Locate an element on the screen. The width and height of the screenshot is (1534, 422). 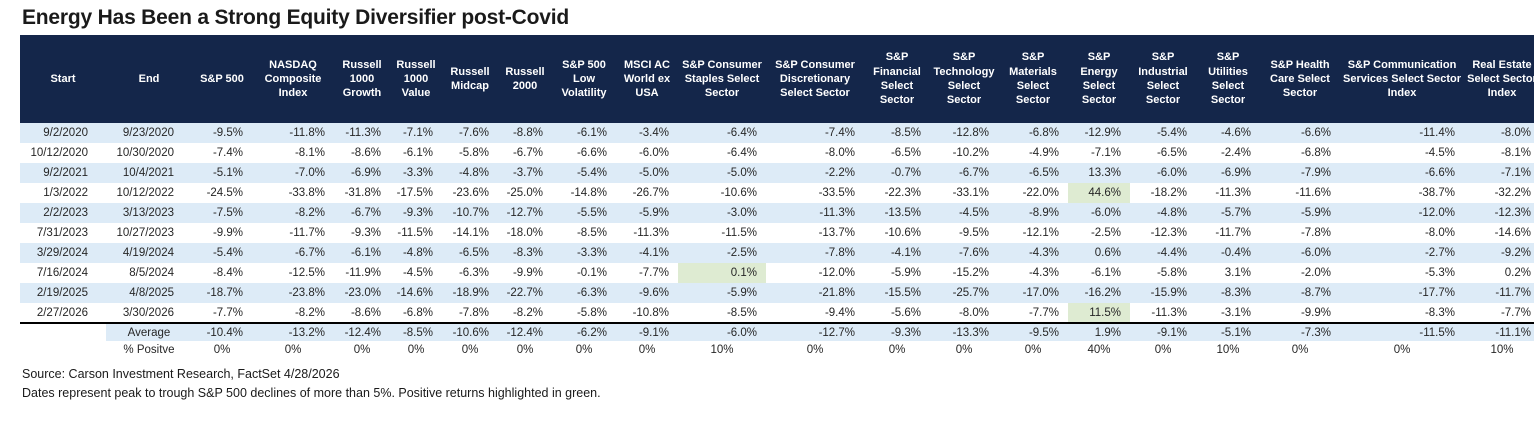
return-cell: -6.8% is located at coordinates (1315, 153).